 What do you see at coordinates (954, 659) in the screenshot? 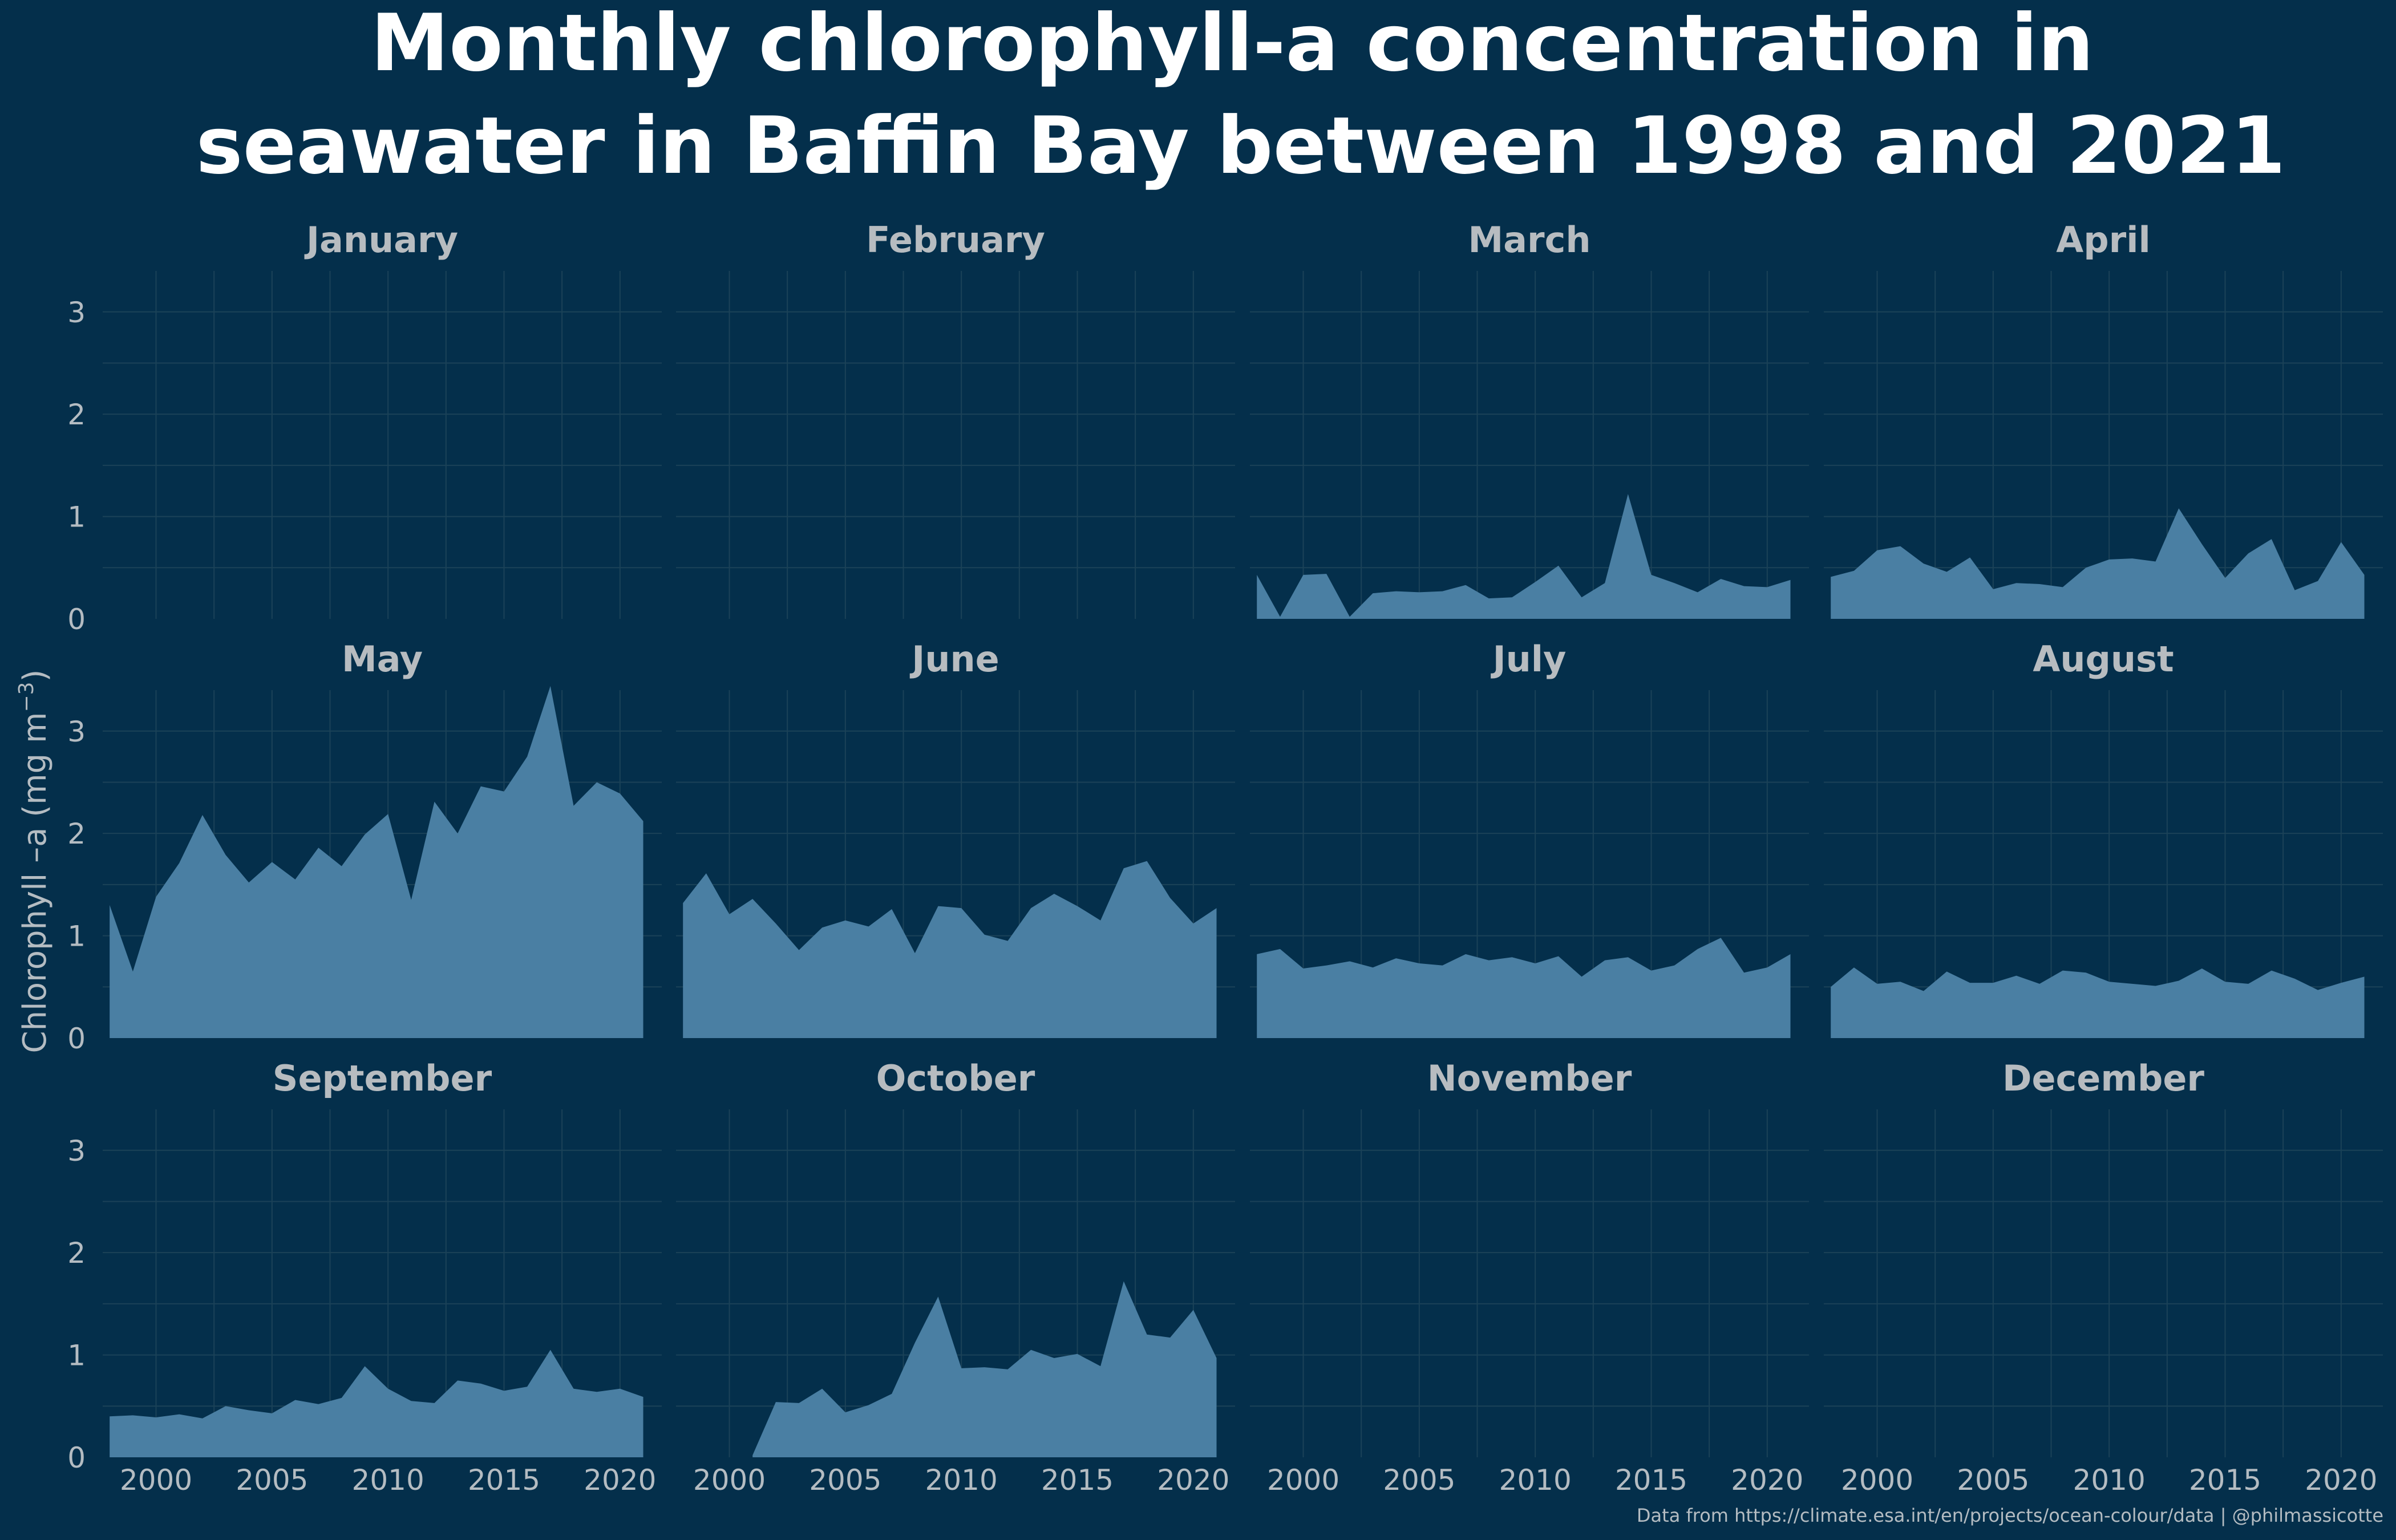
I see `facet-title-june: June` at bounding box center [954, 659].